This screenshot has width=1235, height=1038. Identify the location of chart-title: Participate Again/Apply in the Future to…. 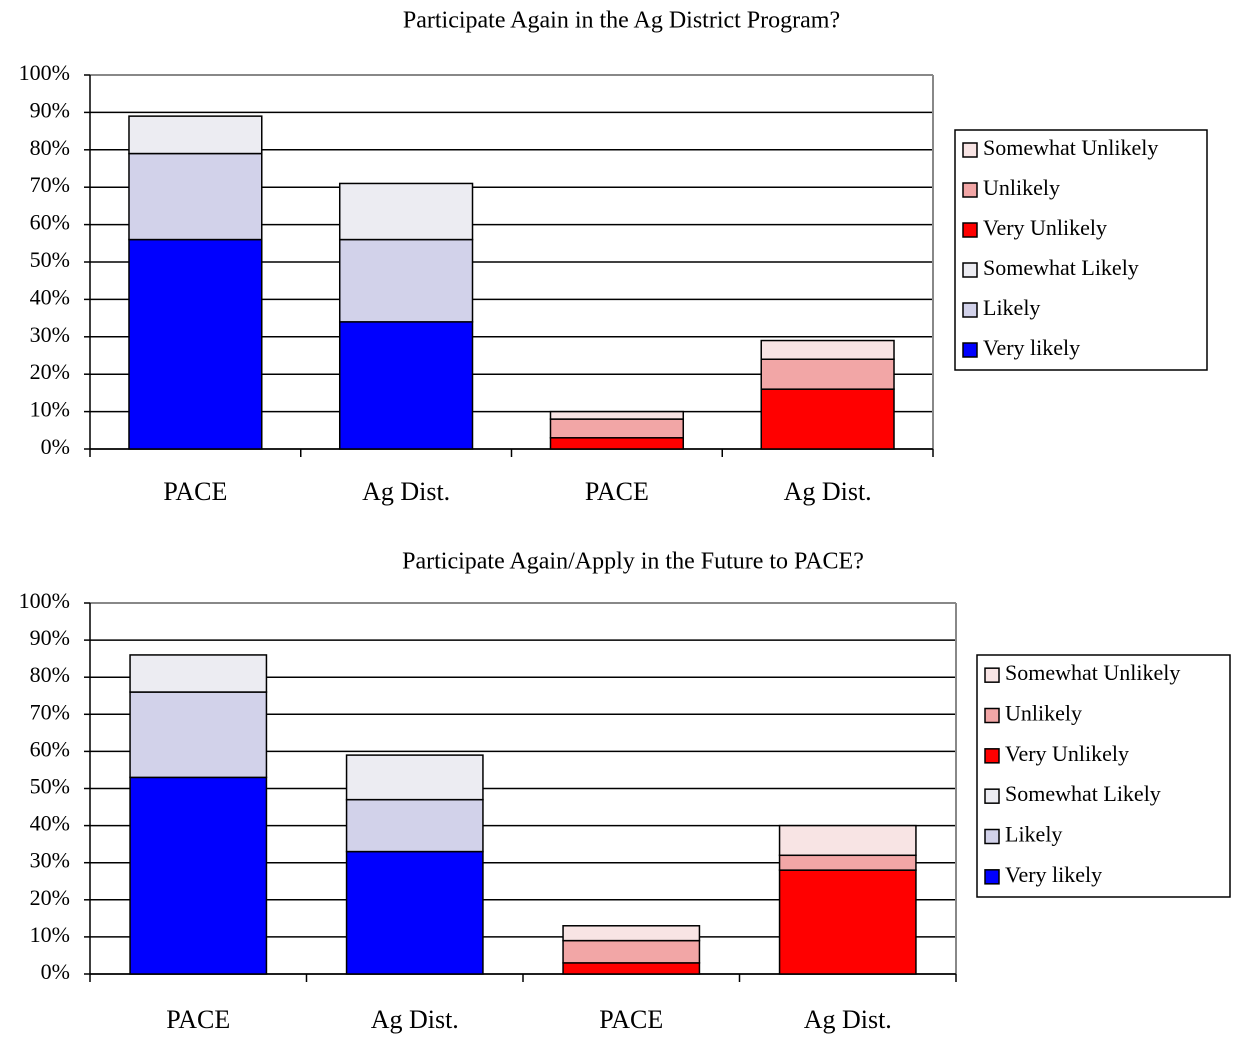
(633, 562).